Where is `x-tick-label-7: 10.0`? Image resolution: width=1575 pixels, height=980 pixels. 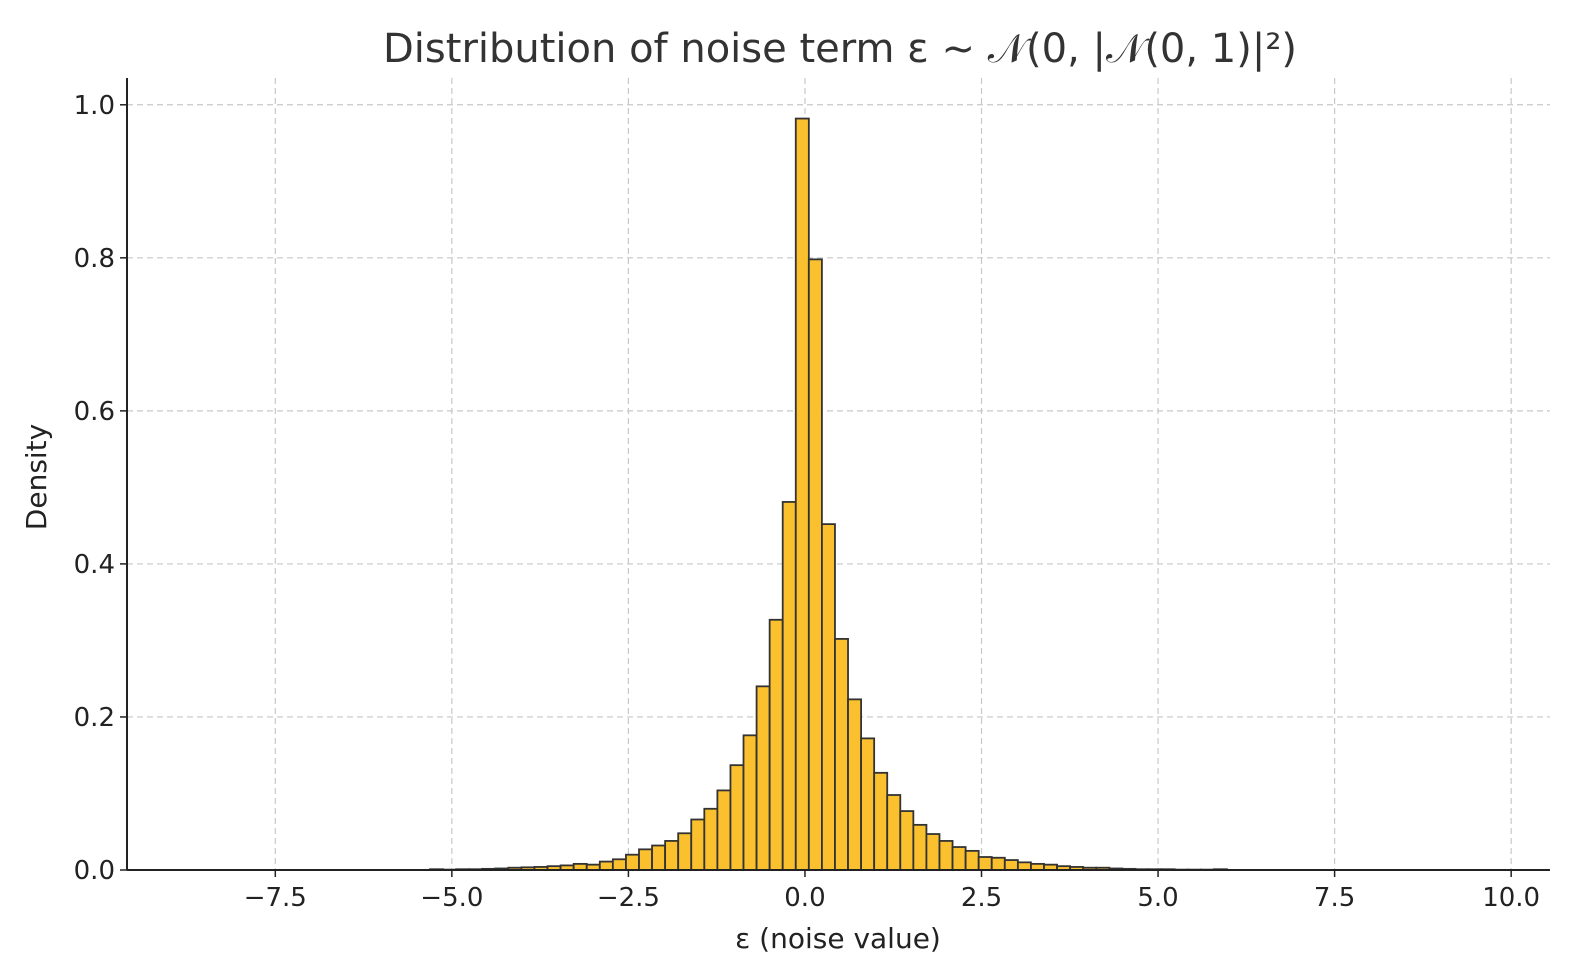 x-tick-label-7: 10.0 is located at coordinates (1511, 898).